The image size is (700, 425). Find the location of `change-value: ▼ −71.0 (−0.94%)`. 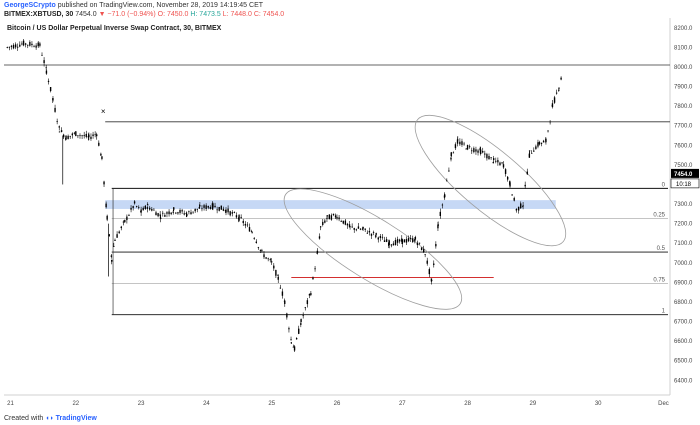

change-value: ▼ −71.0 (−0.94%) is located at coordinates (127, 14).